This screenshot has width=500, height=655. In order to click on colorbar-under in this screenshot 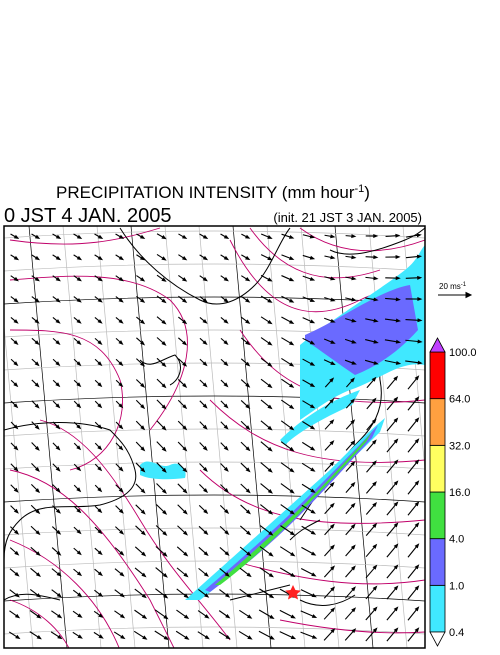, I will do `click(437, 639)`.